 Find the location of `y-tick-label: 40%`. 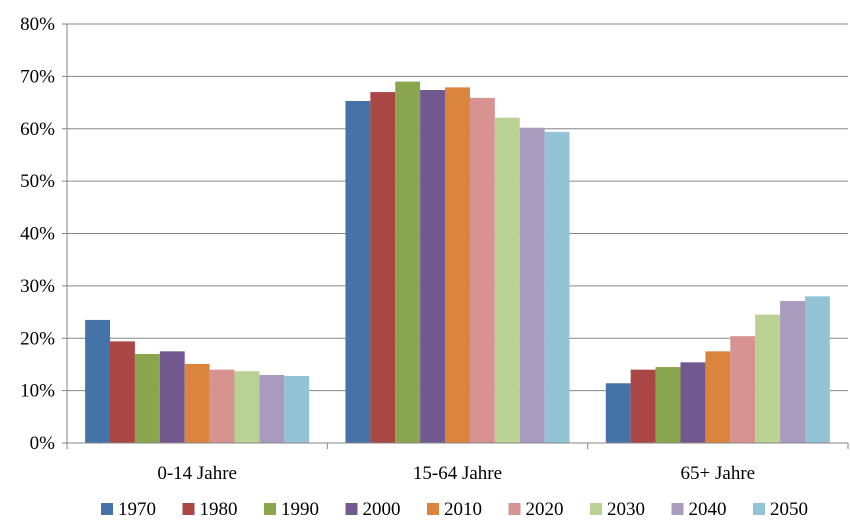

y-tick-label: 40% is located at coordinates (37, 234).